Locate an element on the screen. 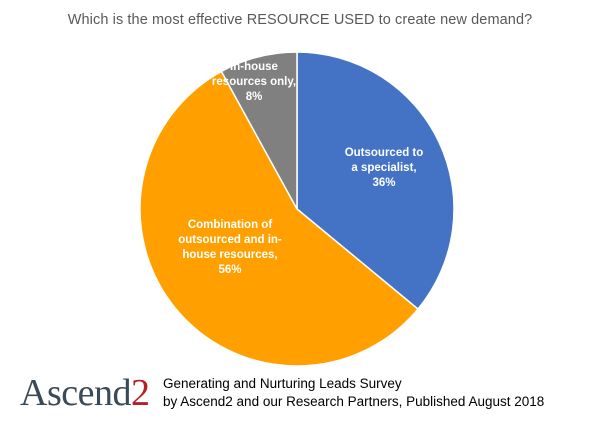 The width and height of the screenshot is (600, 427). slice-label-line: outsourced and in- is located at coordinates (230, 240).